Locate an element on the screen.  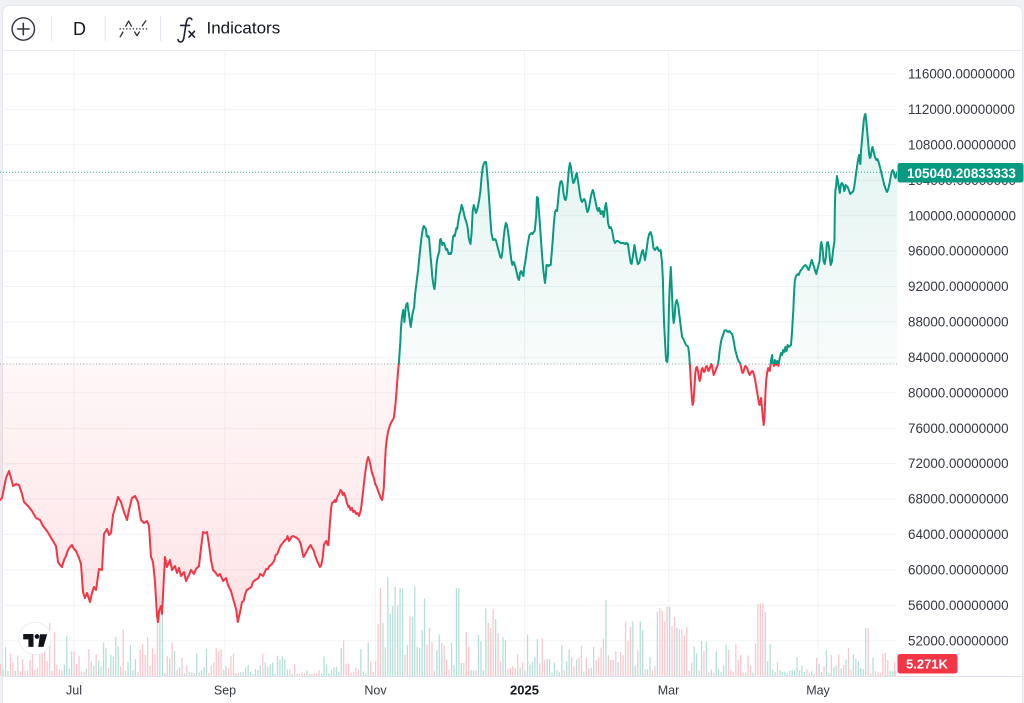
svg-text: Indicators is located at coordinates (244, 28).